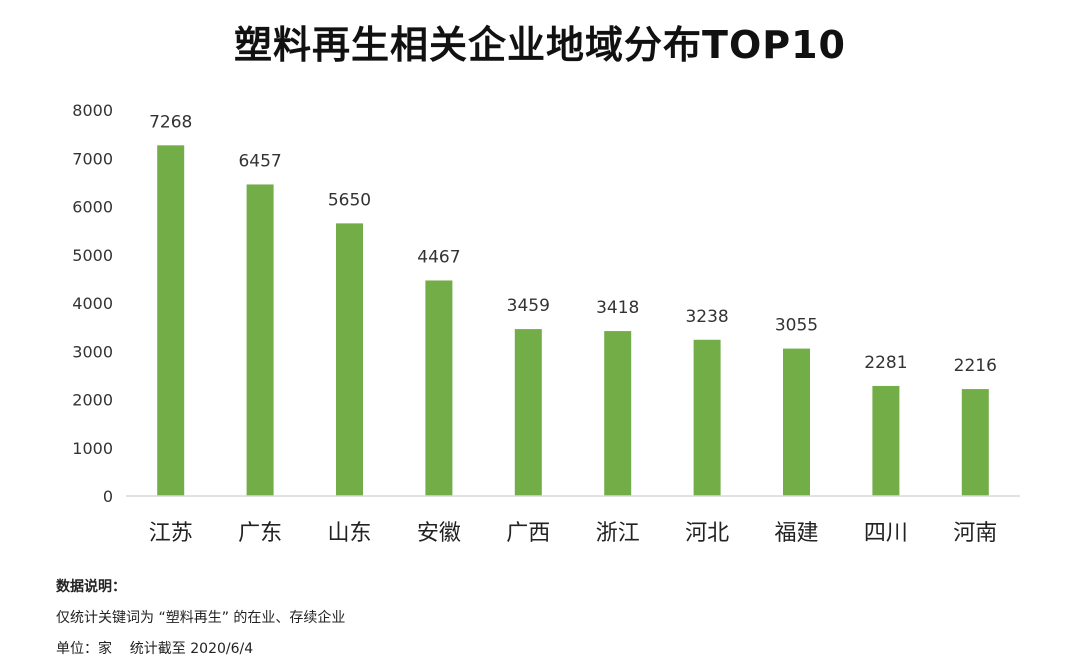 This screenshot has height=665, width=1080. What do you see at coordinates (706, 317) in the screenshot?
I see `data-label: 3238` at bounding box center [706, 317].